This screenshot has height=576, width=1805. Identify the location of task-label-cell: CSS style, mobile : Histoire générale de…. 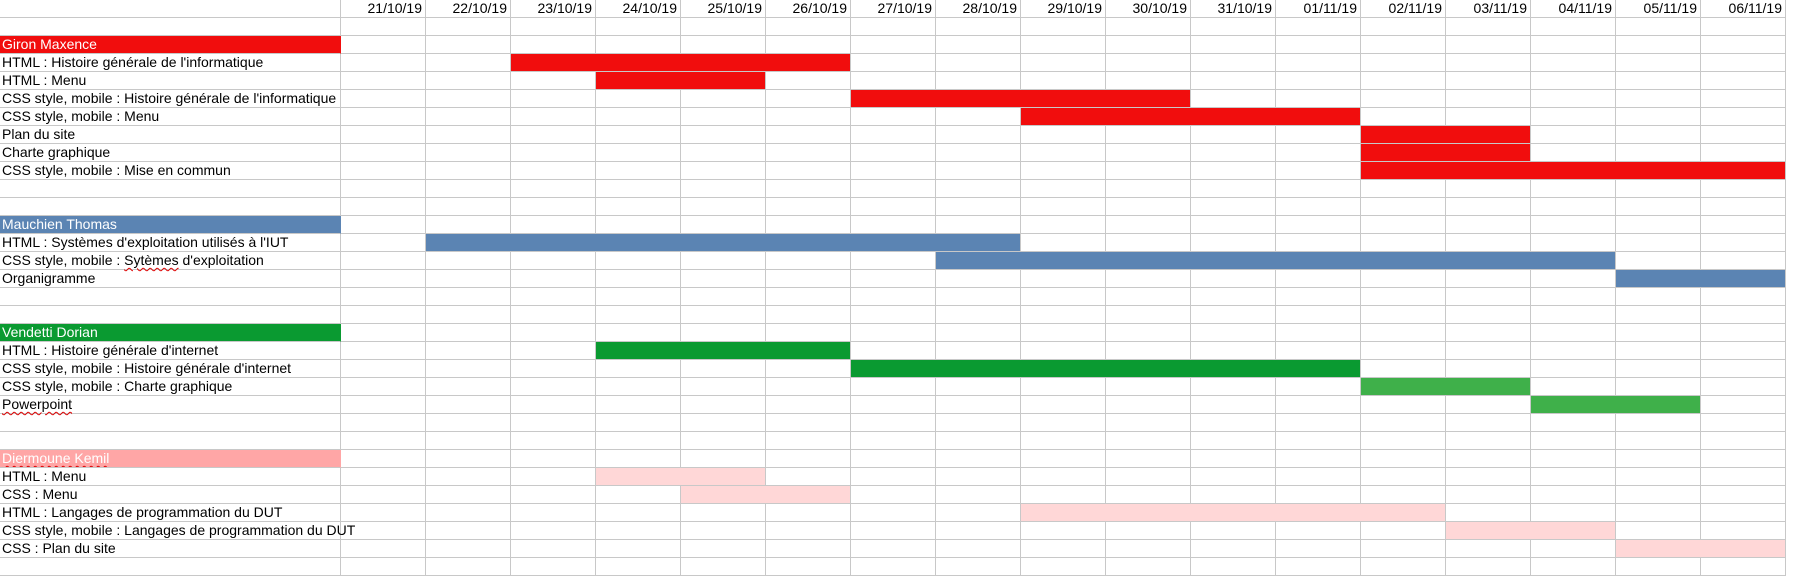
(170, 99).